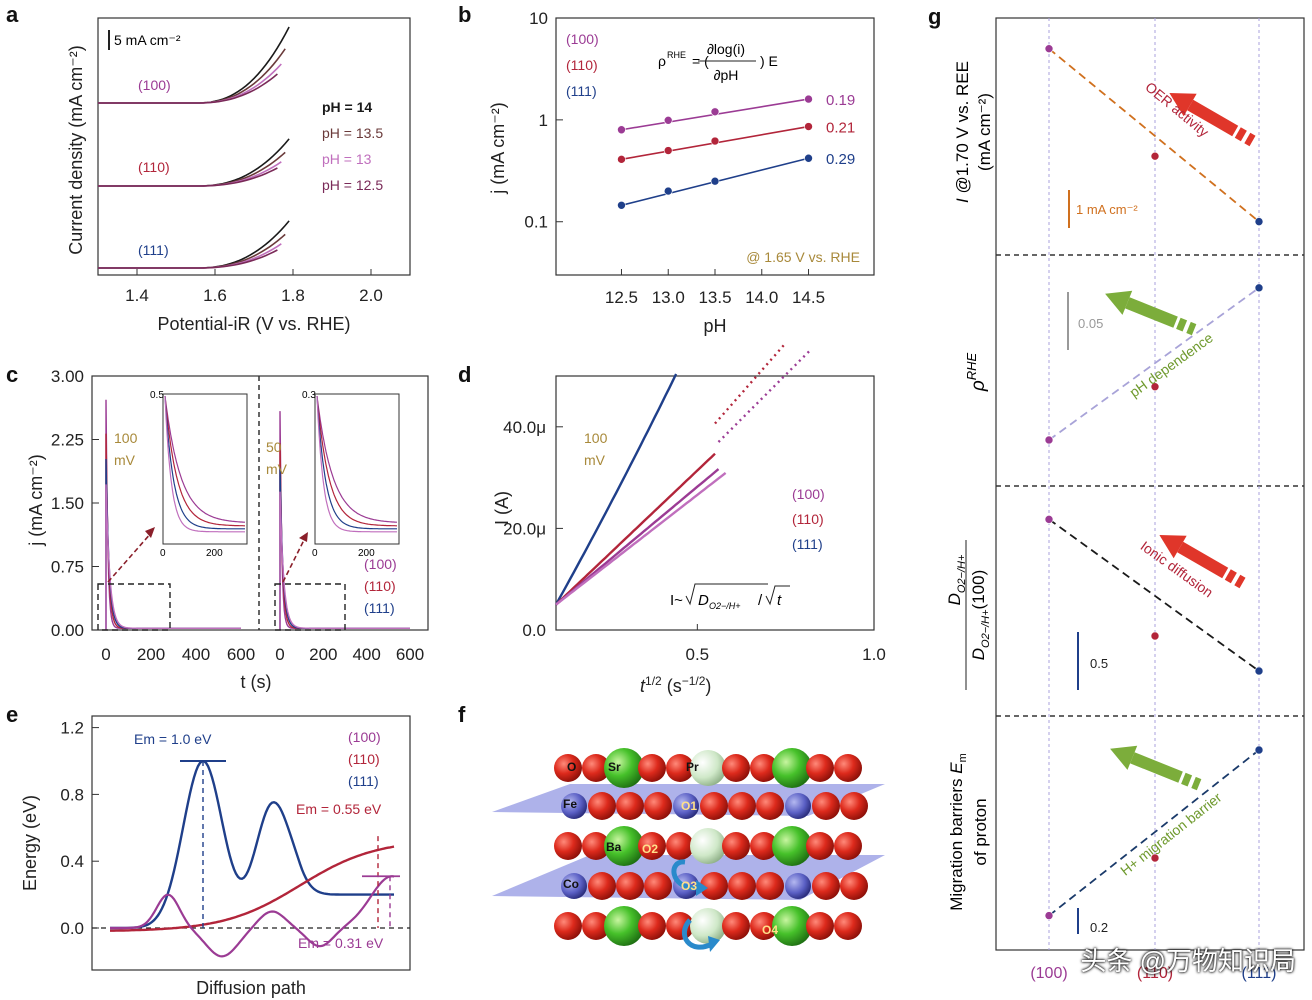 The image size is (1312, 1000). What do you see at coordinates (157, 395) in the screenshot?
I see `inset-left-ytick: 0.5` at bounding box center [157, 395].